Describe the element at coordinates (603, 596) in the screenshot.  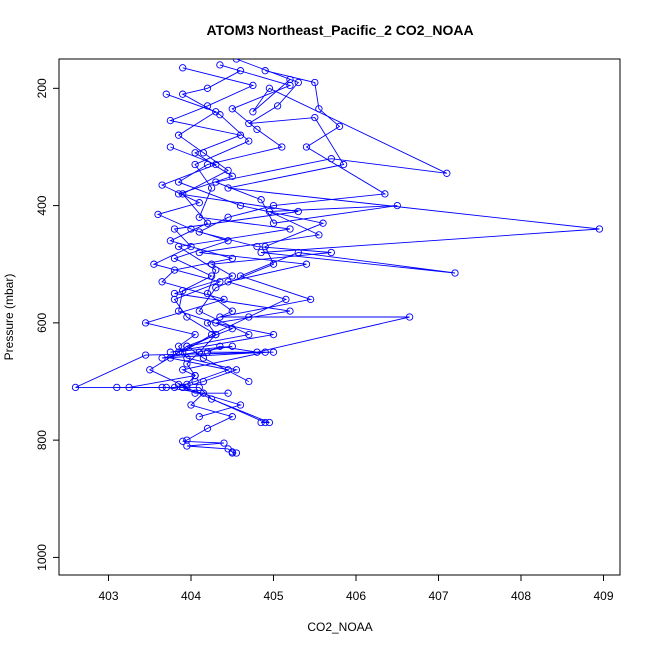
I see `x-tick-label: 409` at that location.